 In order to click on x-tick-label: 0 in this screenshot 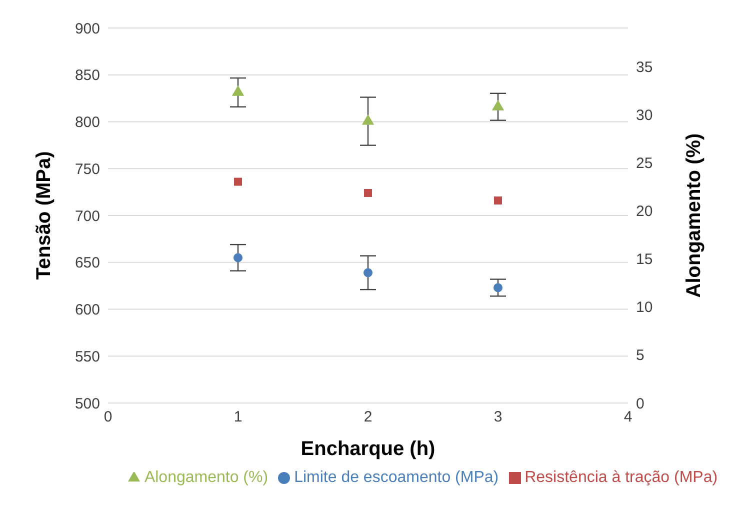, I will do `click(108, 417)`.